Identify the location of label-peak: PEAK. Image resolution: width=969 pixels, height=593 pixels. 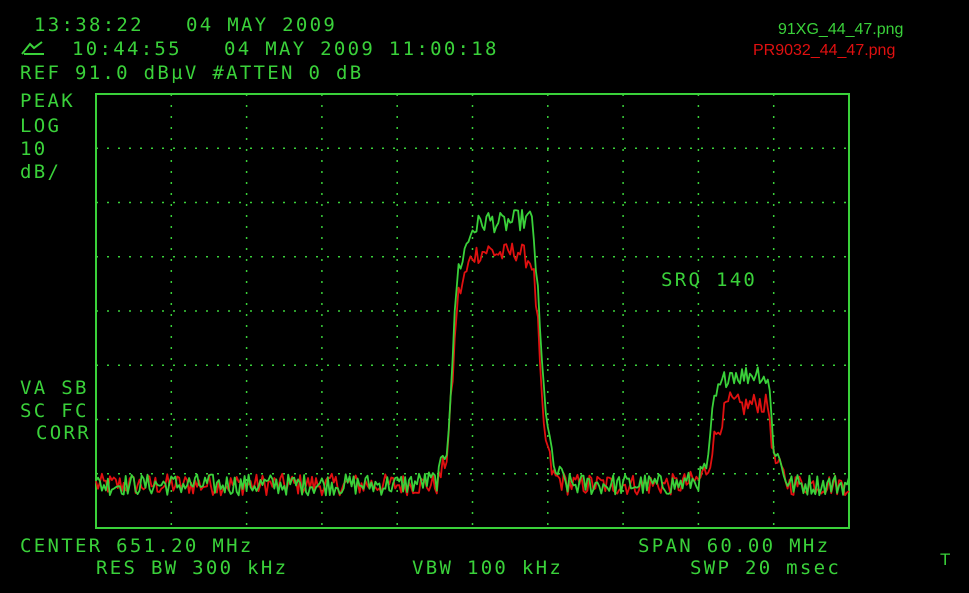
(47, 101).